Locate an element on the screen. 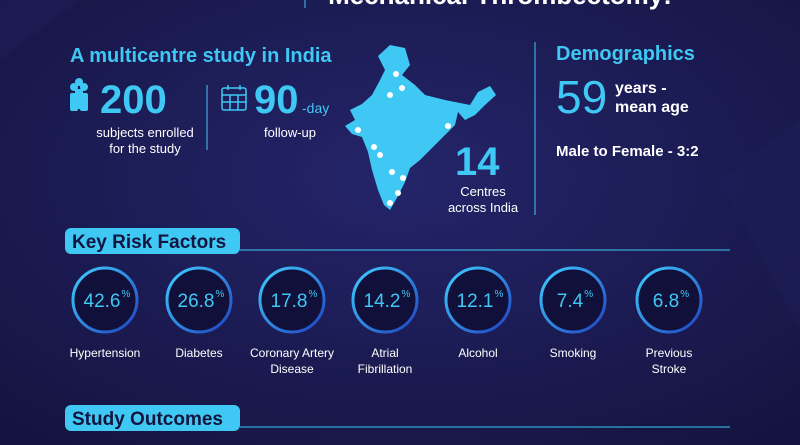 This screenshot has height=445, width=800. india-map is located at coordinates (420, 127).